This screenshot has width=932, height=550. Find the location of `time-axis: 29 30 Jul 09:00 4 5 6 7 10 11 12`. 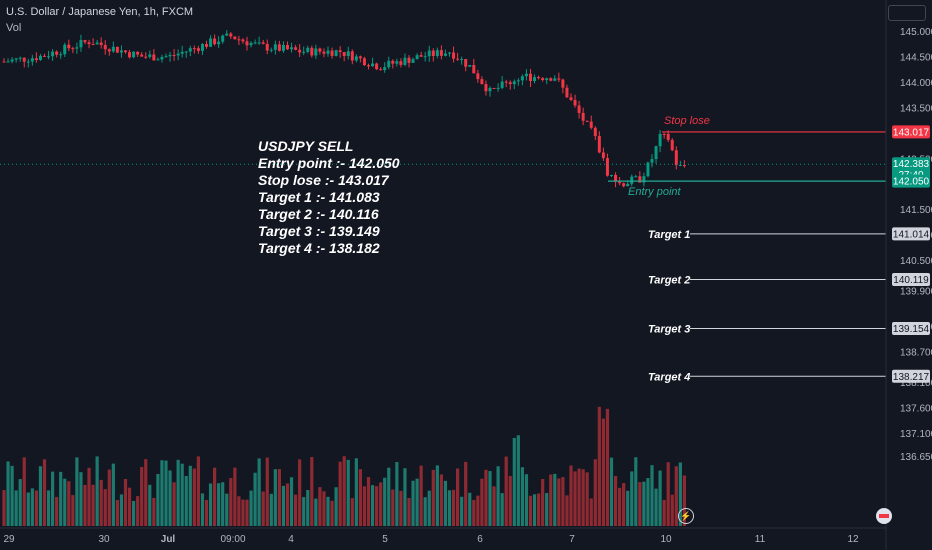

time-axis: 29 30 Jul 09:00 4 5 6 7 10 11 12 is located at coordinates (431, 539).